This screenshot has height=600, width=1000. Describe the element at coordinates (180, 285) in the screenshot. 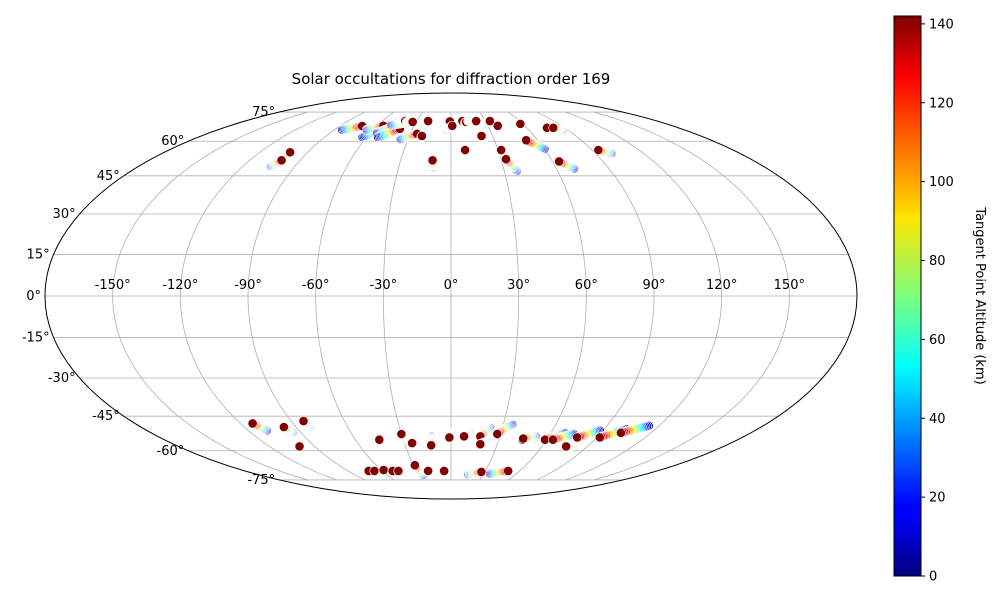

I see `x-tick-label: -120°` at that location.